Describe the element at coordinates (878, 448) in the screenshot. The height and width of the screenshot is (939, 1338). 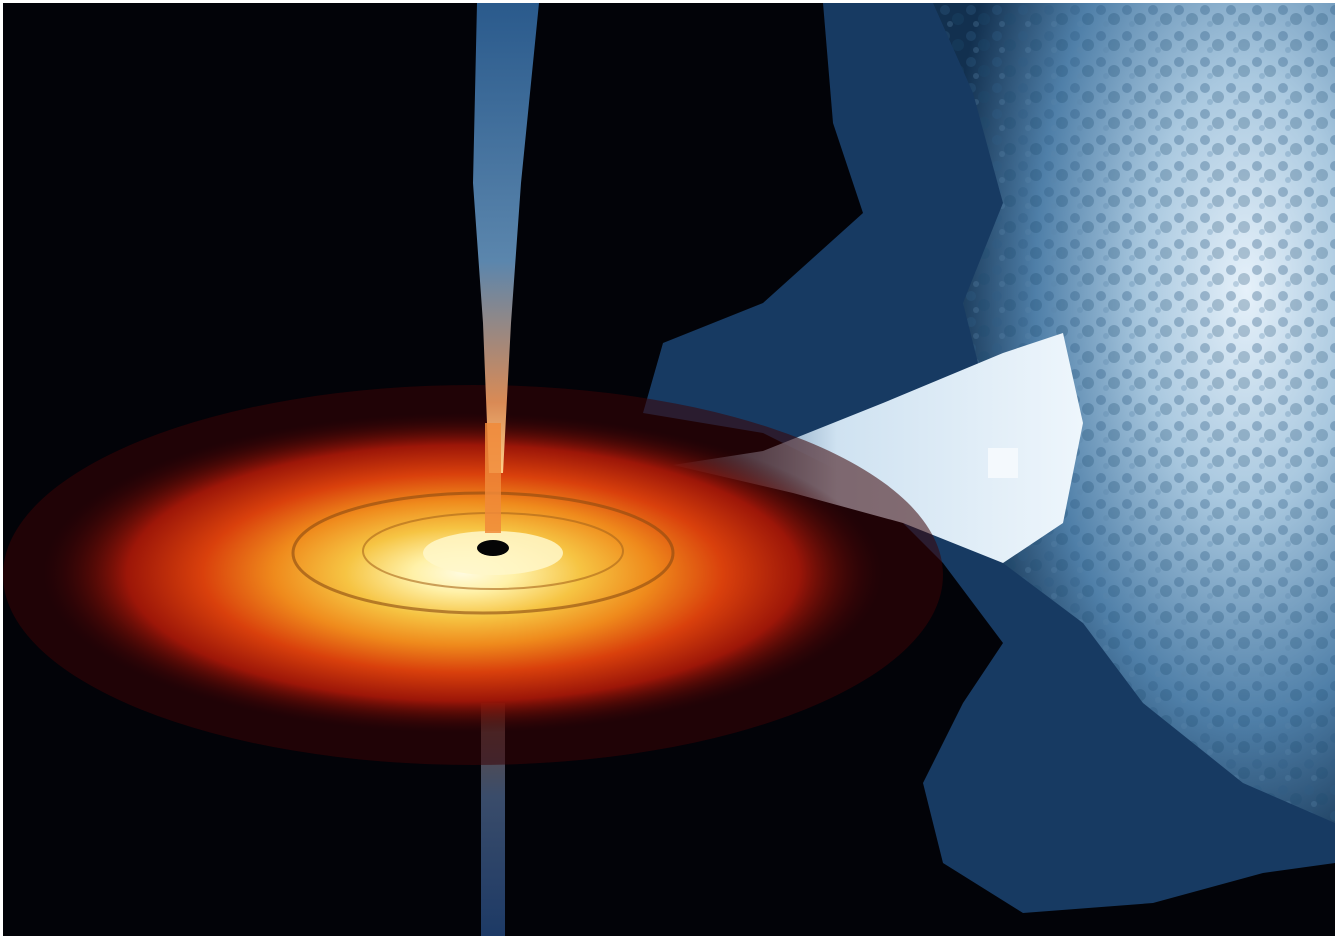
I see `gas-stream` at that location.